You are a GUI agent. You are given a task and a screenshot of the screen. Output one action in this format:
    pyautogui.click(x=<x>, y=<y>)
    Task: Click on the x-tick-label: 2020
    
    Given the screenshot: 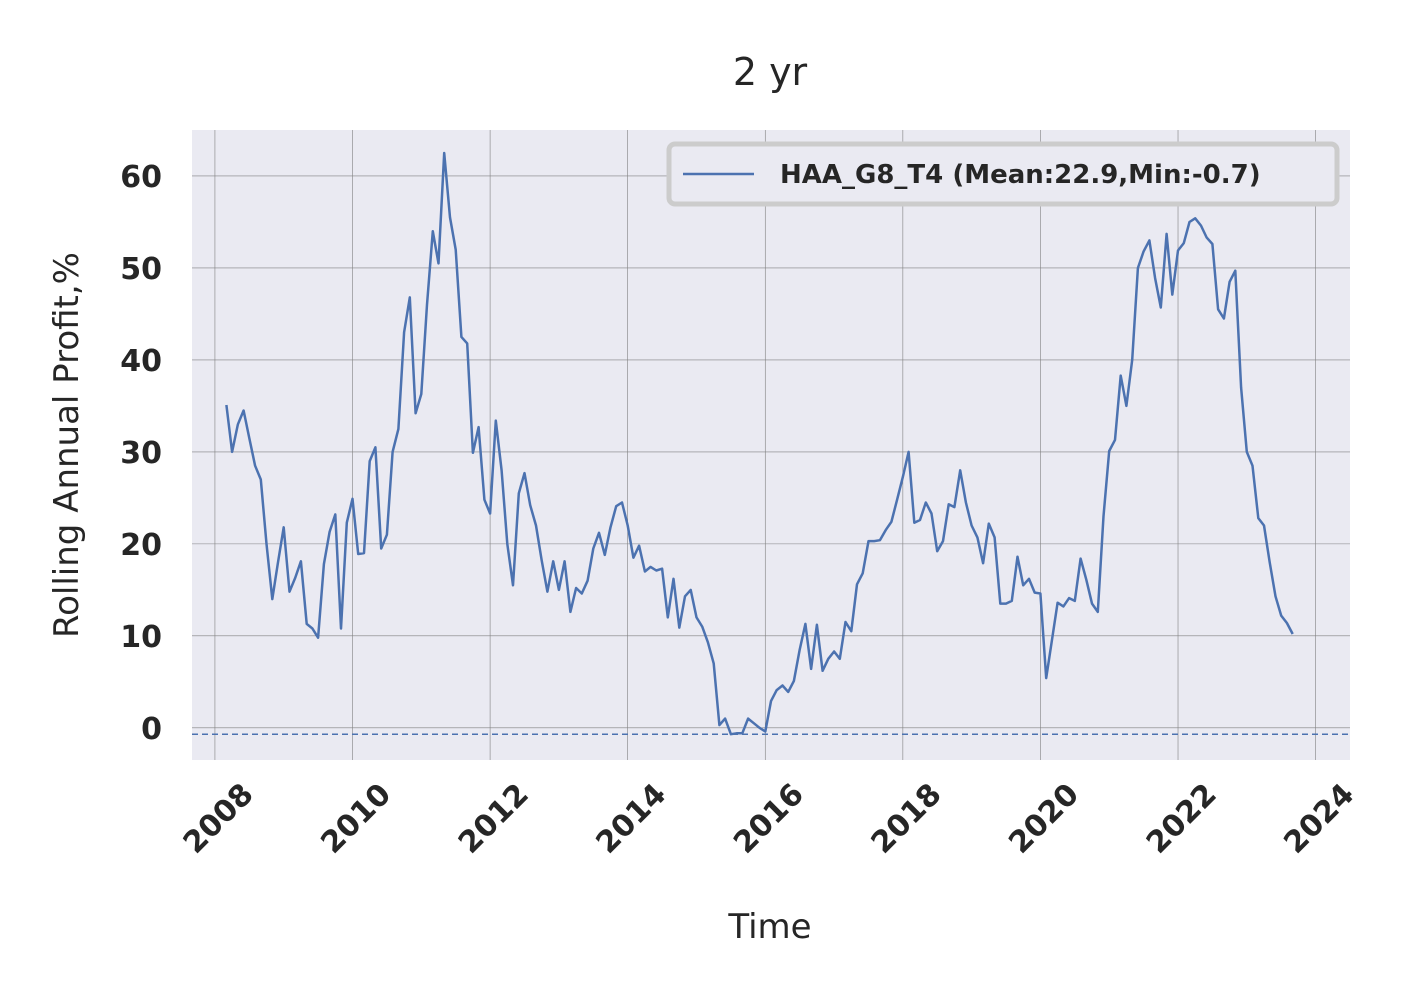 What is the action you would take?
    pyautogui.click(x=1044, y=819)
    